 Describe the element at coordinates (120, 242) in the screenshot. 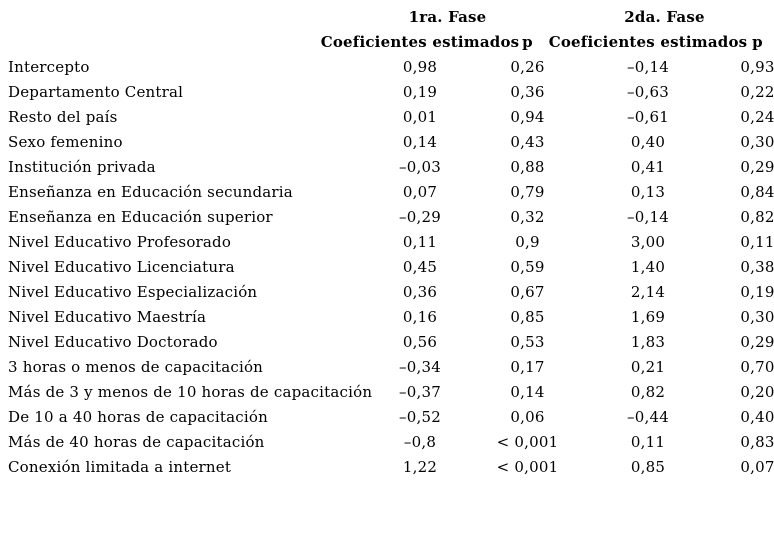

I see `row-label: Nivel Educativo Profesorado` at that location.